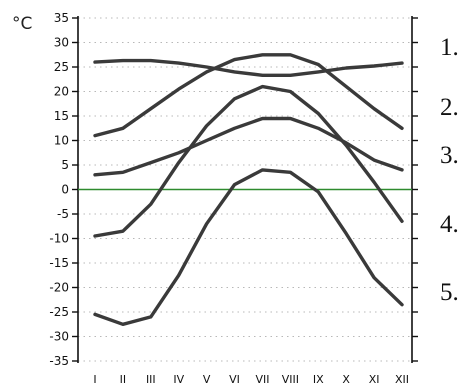 The image size is (470, 387). What do you see at coordinates (123, 379) in the screenshot?
I see `x-tick-label: II` at bounding box center [123, 379].